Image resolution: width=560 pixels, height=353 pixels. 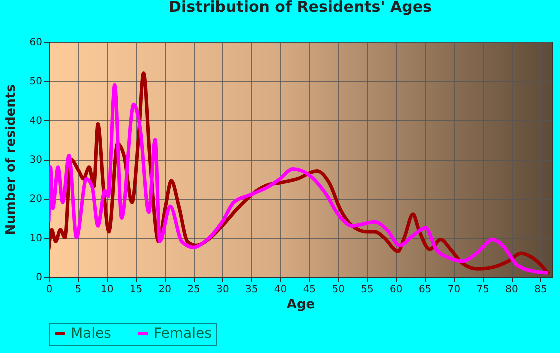 I want to click on x-tick-label: 80, so click(x=512, y=290).